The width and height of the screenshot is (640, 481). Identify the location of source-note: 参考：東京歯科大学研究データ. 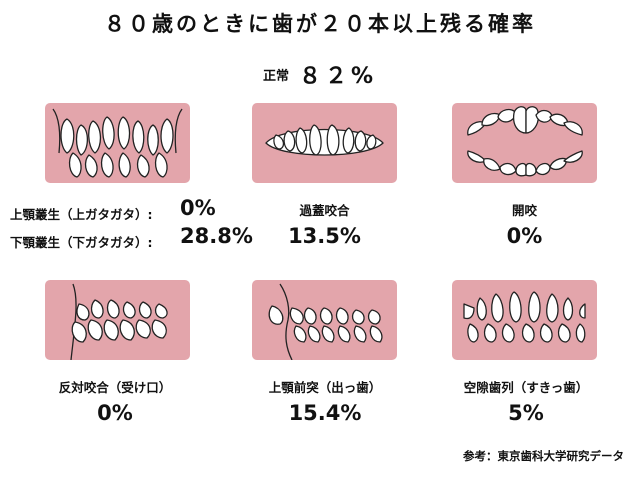
(543, 456).